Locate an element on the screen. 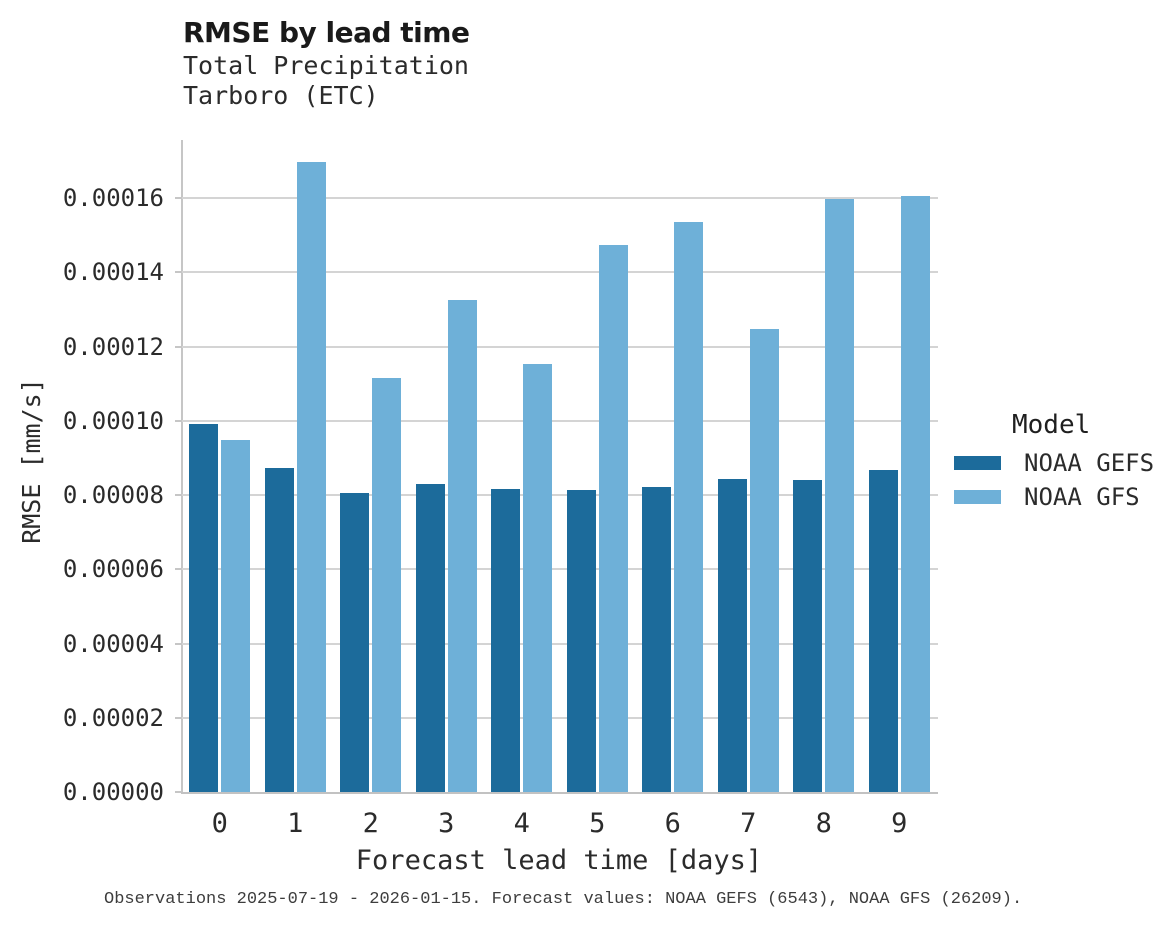 Image resolution: width=1175 pixels, height=928 pixels. legend-swatch-noaa-gfs is located at coordinates (977, 497).